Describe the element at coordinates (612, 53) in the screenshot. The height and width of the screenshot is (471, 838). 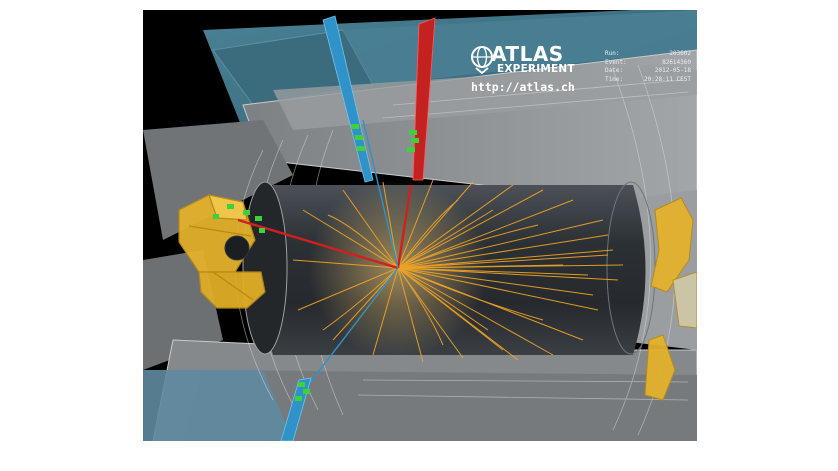
I see `event-info-label: Run:` at that location.